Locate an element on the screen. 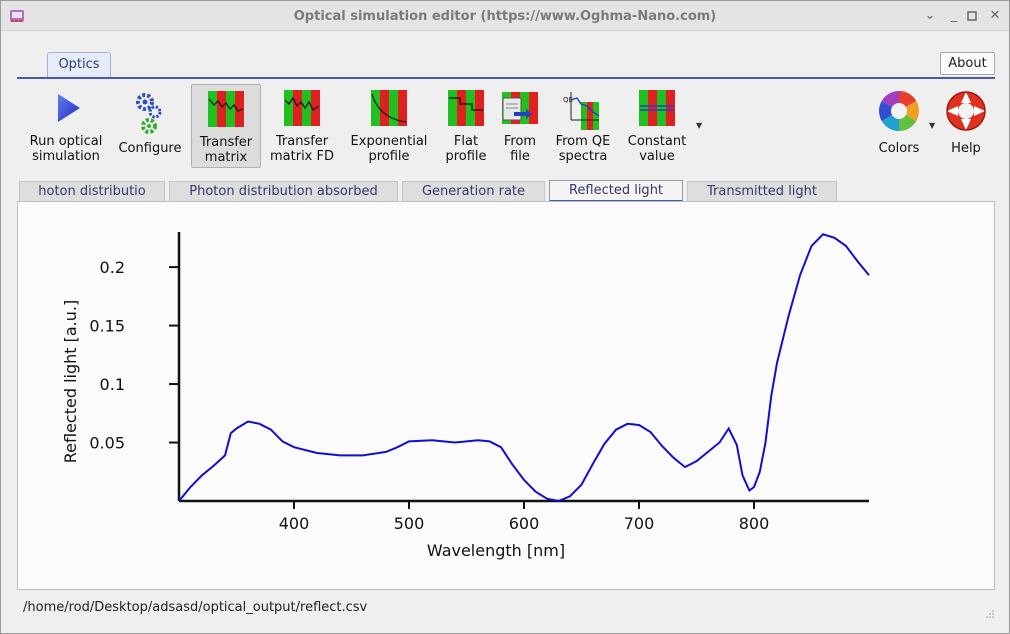  play-icon is located at coordinates (69, 108).